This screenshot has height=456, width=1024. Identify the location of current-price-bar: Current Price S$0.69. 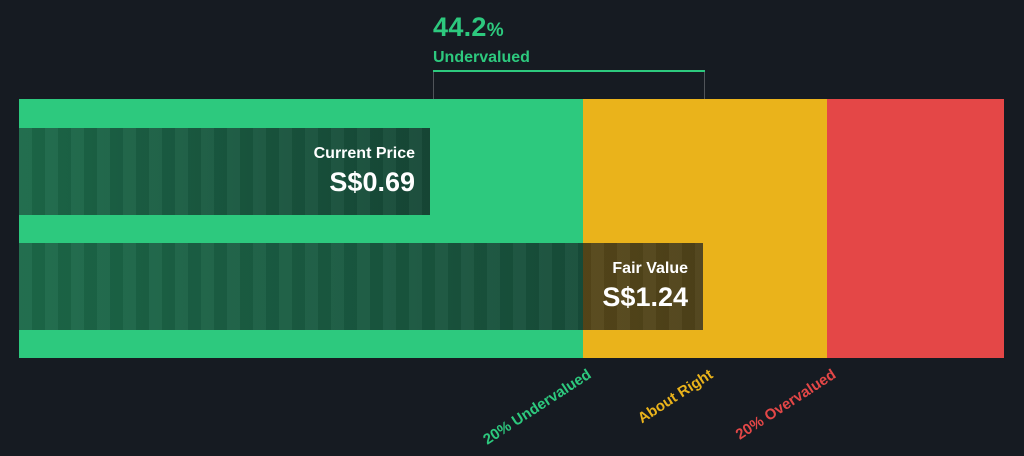
(224, 171).